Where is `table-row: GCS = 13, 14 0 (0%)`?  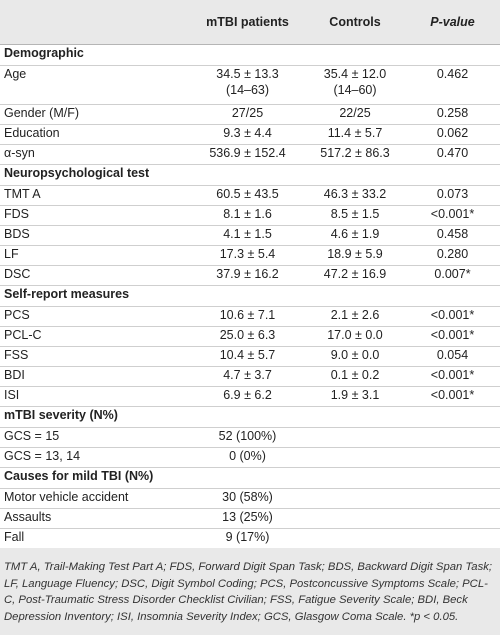
table-row: GCS = 13, 14 0 (0%) is located at coordinates (250, 457).